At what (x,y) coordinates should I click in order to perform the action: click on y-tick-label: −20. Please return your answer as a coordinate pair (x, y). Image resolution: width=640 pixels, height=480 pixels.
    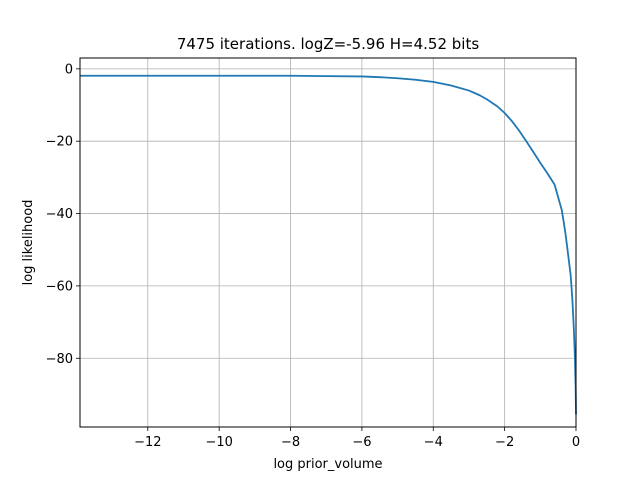
    Looking at the image, I should click on (59, 142).